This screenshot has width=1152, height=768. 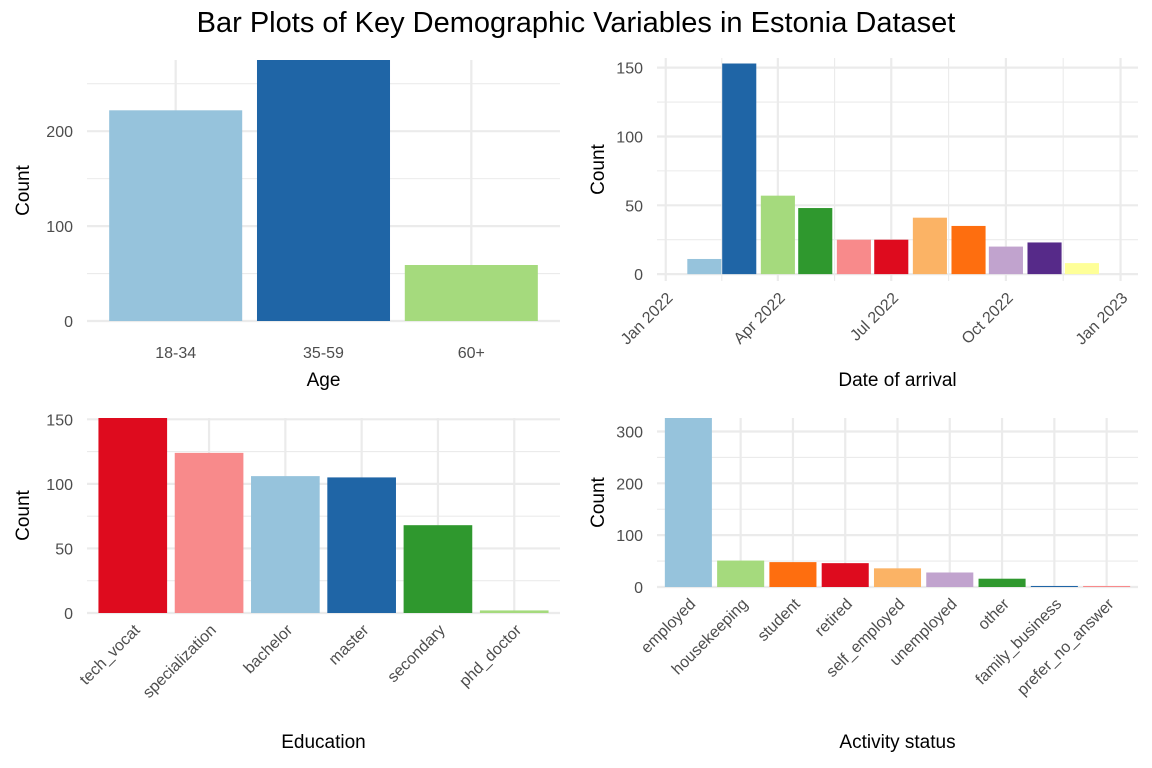 What do you see at coordinates (760, 319) in the screenshot?
I see `x-tick-label: Apr 2022` at bounding box center [760, 319].